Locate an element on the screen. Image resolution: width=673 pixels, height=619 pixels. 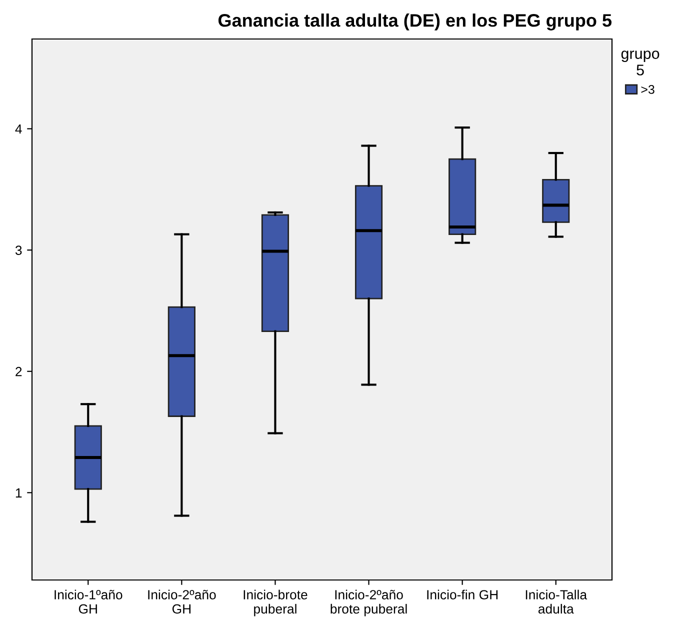
x-tick-label: Inicio-1ºaño GH is located at coordinates (88, 602).